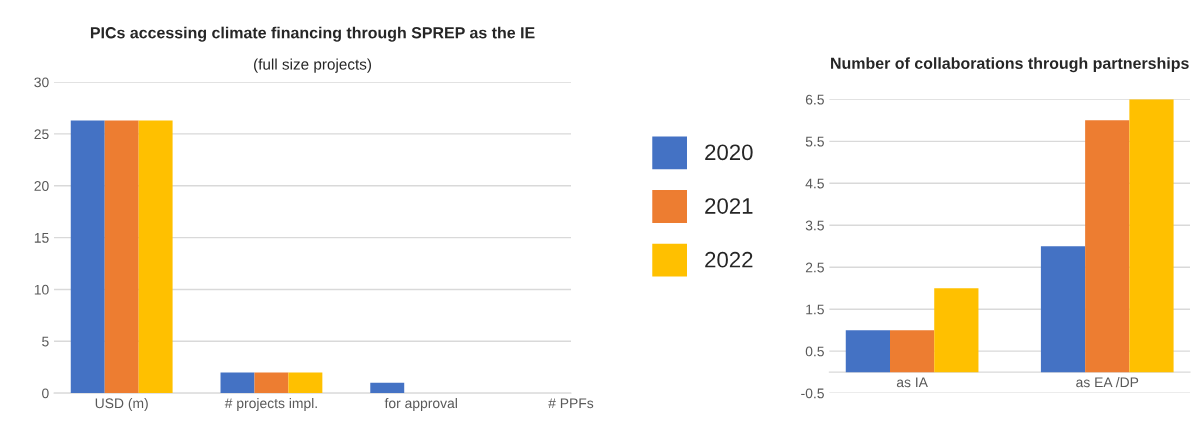 Image resolution: width=1202 pixels, height=432 pixels. Describe the element at coordinates (41, 238) in the screenshot. I see `y-tick-label: 15` at that location.